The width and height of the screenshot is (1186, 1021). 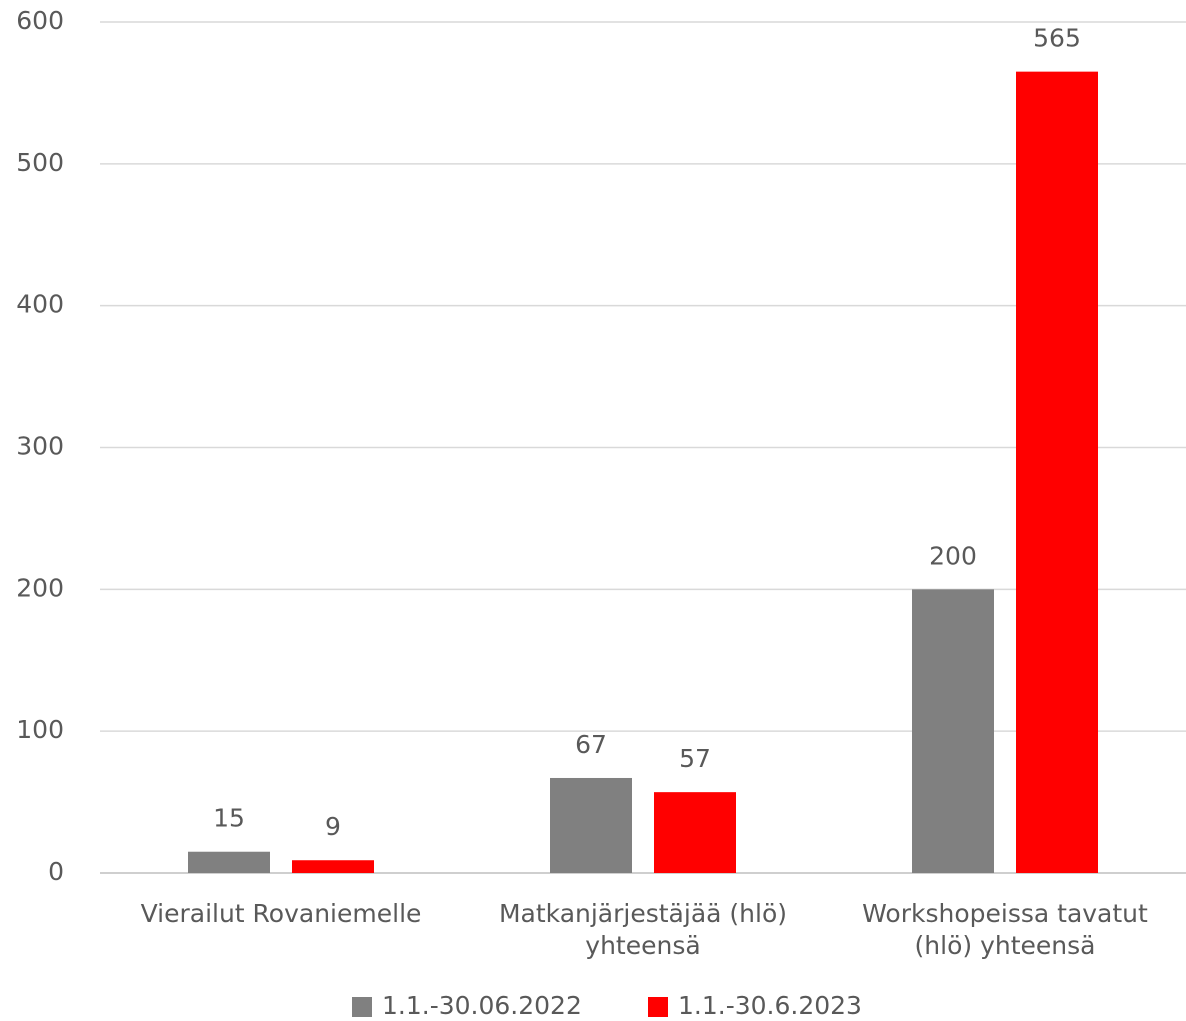 I want to click on x-tick-label: Workshopeissa tavatut (hlö) yhteensä, so click(x=1005, y=929).